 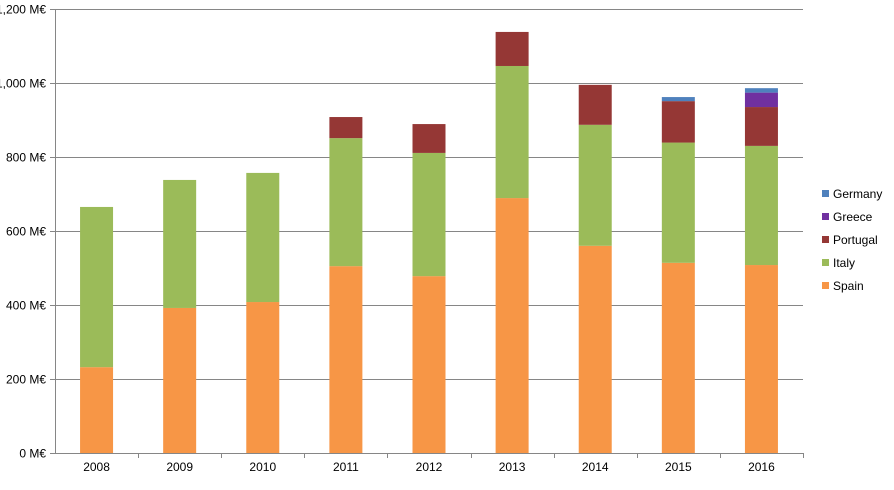 I want to click on bar-germany-2016, so click(x=761, y=90).